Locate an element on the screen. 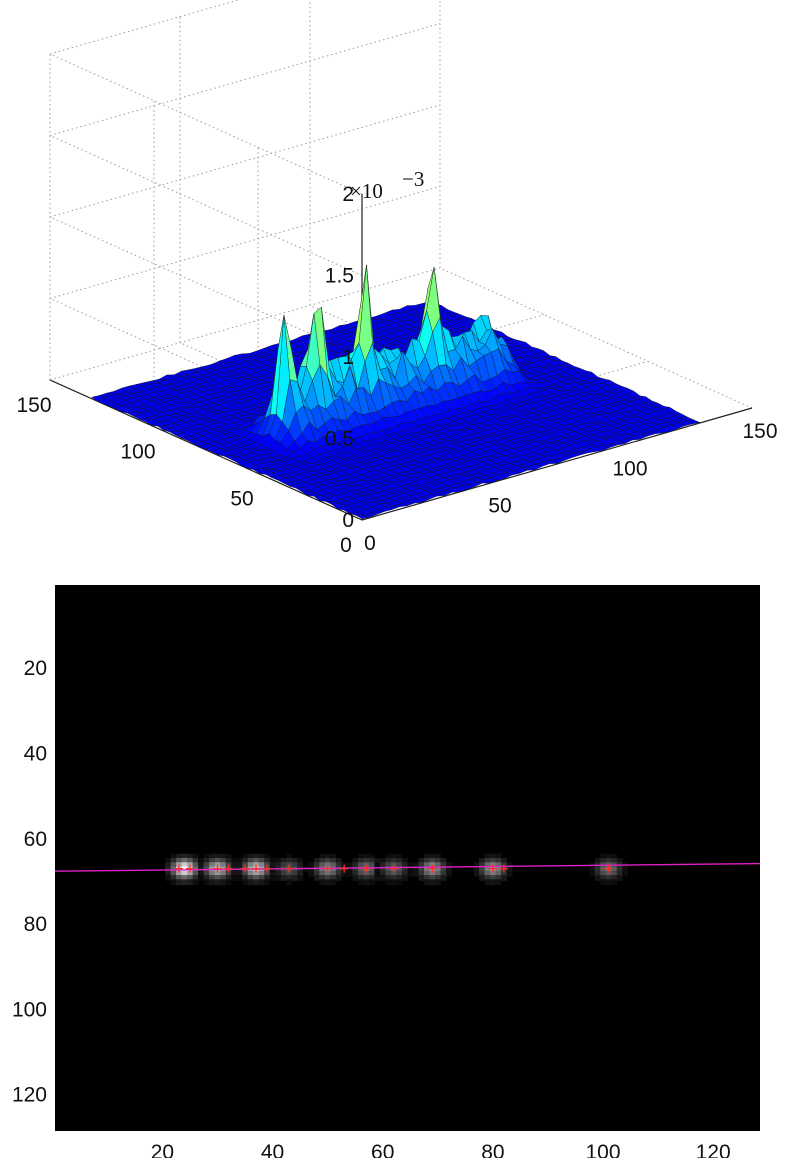 The image size is (800, 1158). y-tick-label: 40 is located at coordinates (35, 753).